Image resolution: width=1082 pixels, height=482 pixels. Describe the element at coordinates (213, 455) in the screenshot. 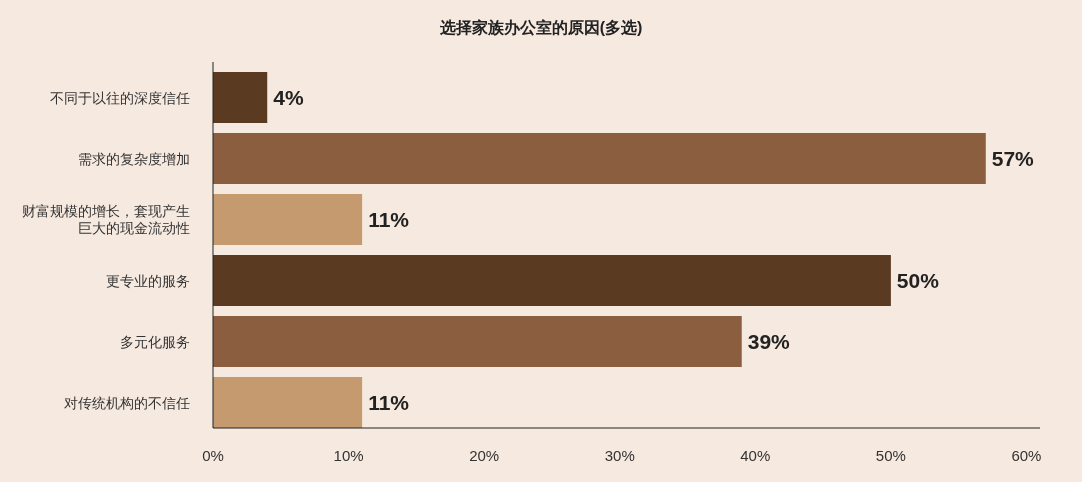

I see `x-tick-label: 0%` at that location.